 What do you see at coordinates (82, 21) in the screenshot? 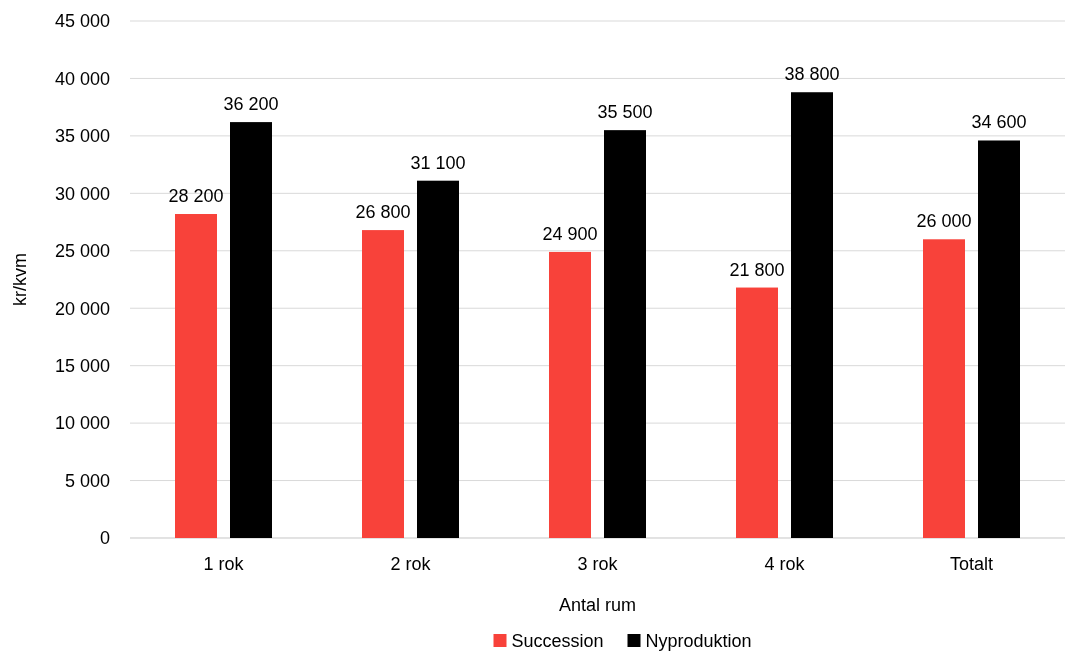
I see `y-tick-label: 45 000` at bounding box center [82, 21].